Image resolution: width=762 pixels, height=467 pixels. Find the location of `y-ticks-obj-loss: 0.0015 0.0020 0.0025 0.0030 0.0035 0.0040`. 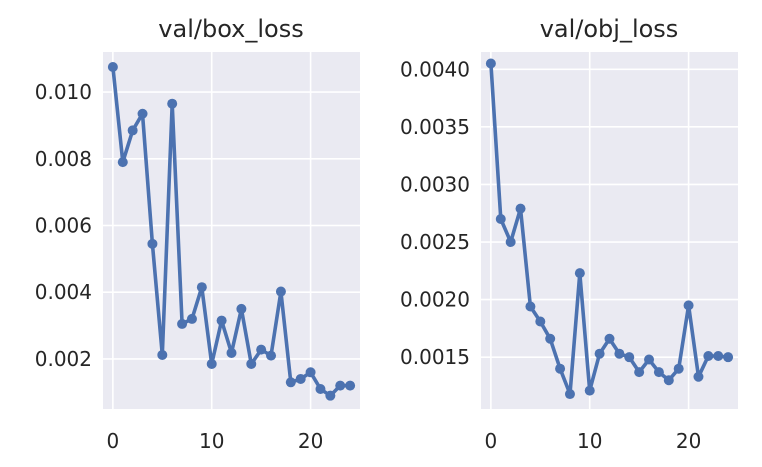

y-ticks-obj-loss: 0.0015 0.0020 0.0025 0.0030 0.0035 0.0040 is located at coordinates (435, 213).